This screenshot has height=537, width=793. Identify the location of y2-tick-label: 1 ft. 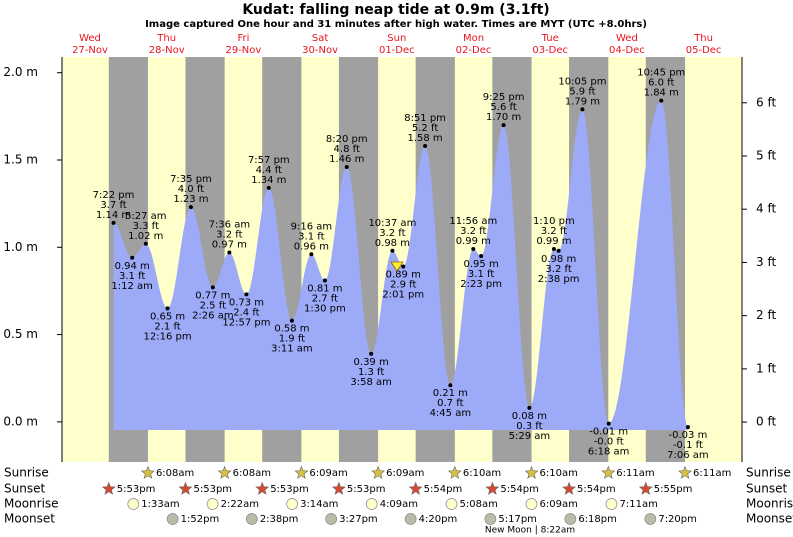
(766, 368).